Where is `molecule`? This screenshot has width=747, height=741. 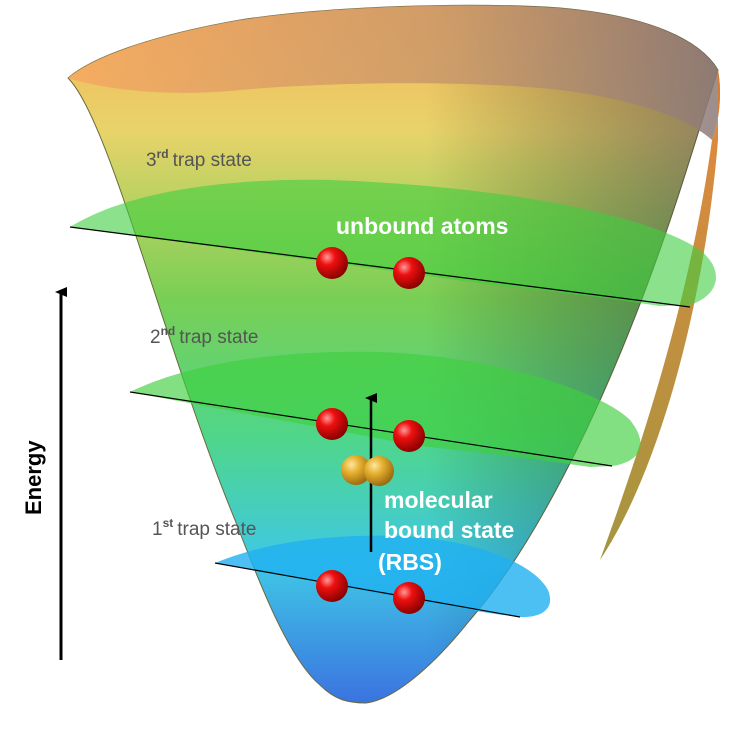 molecule is located at coordinates (367, 470).